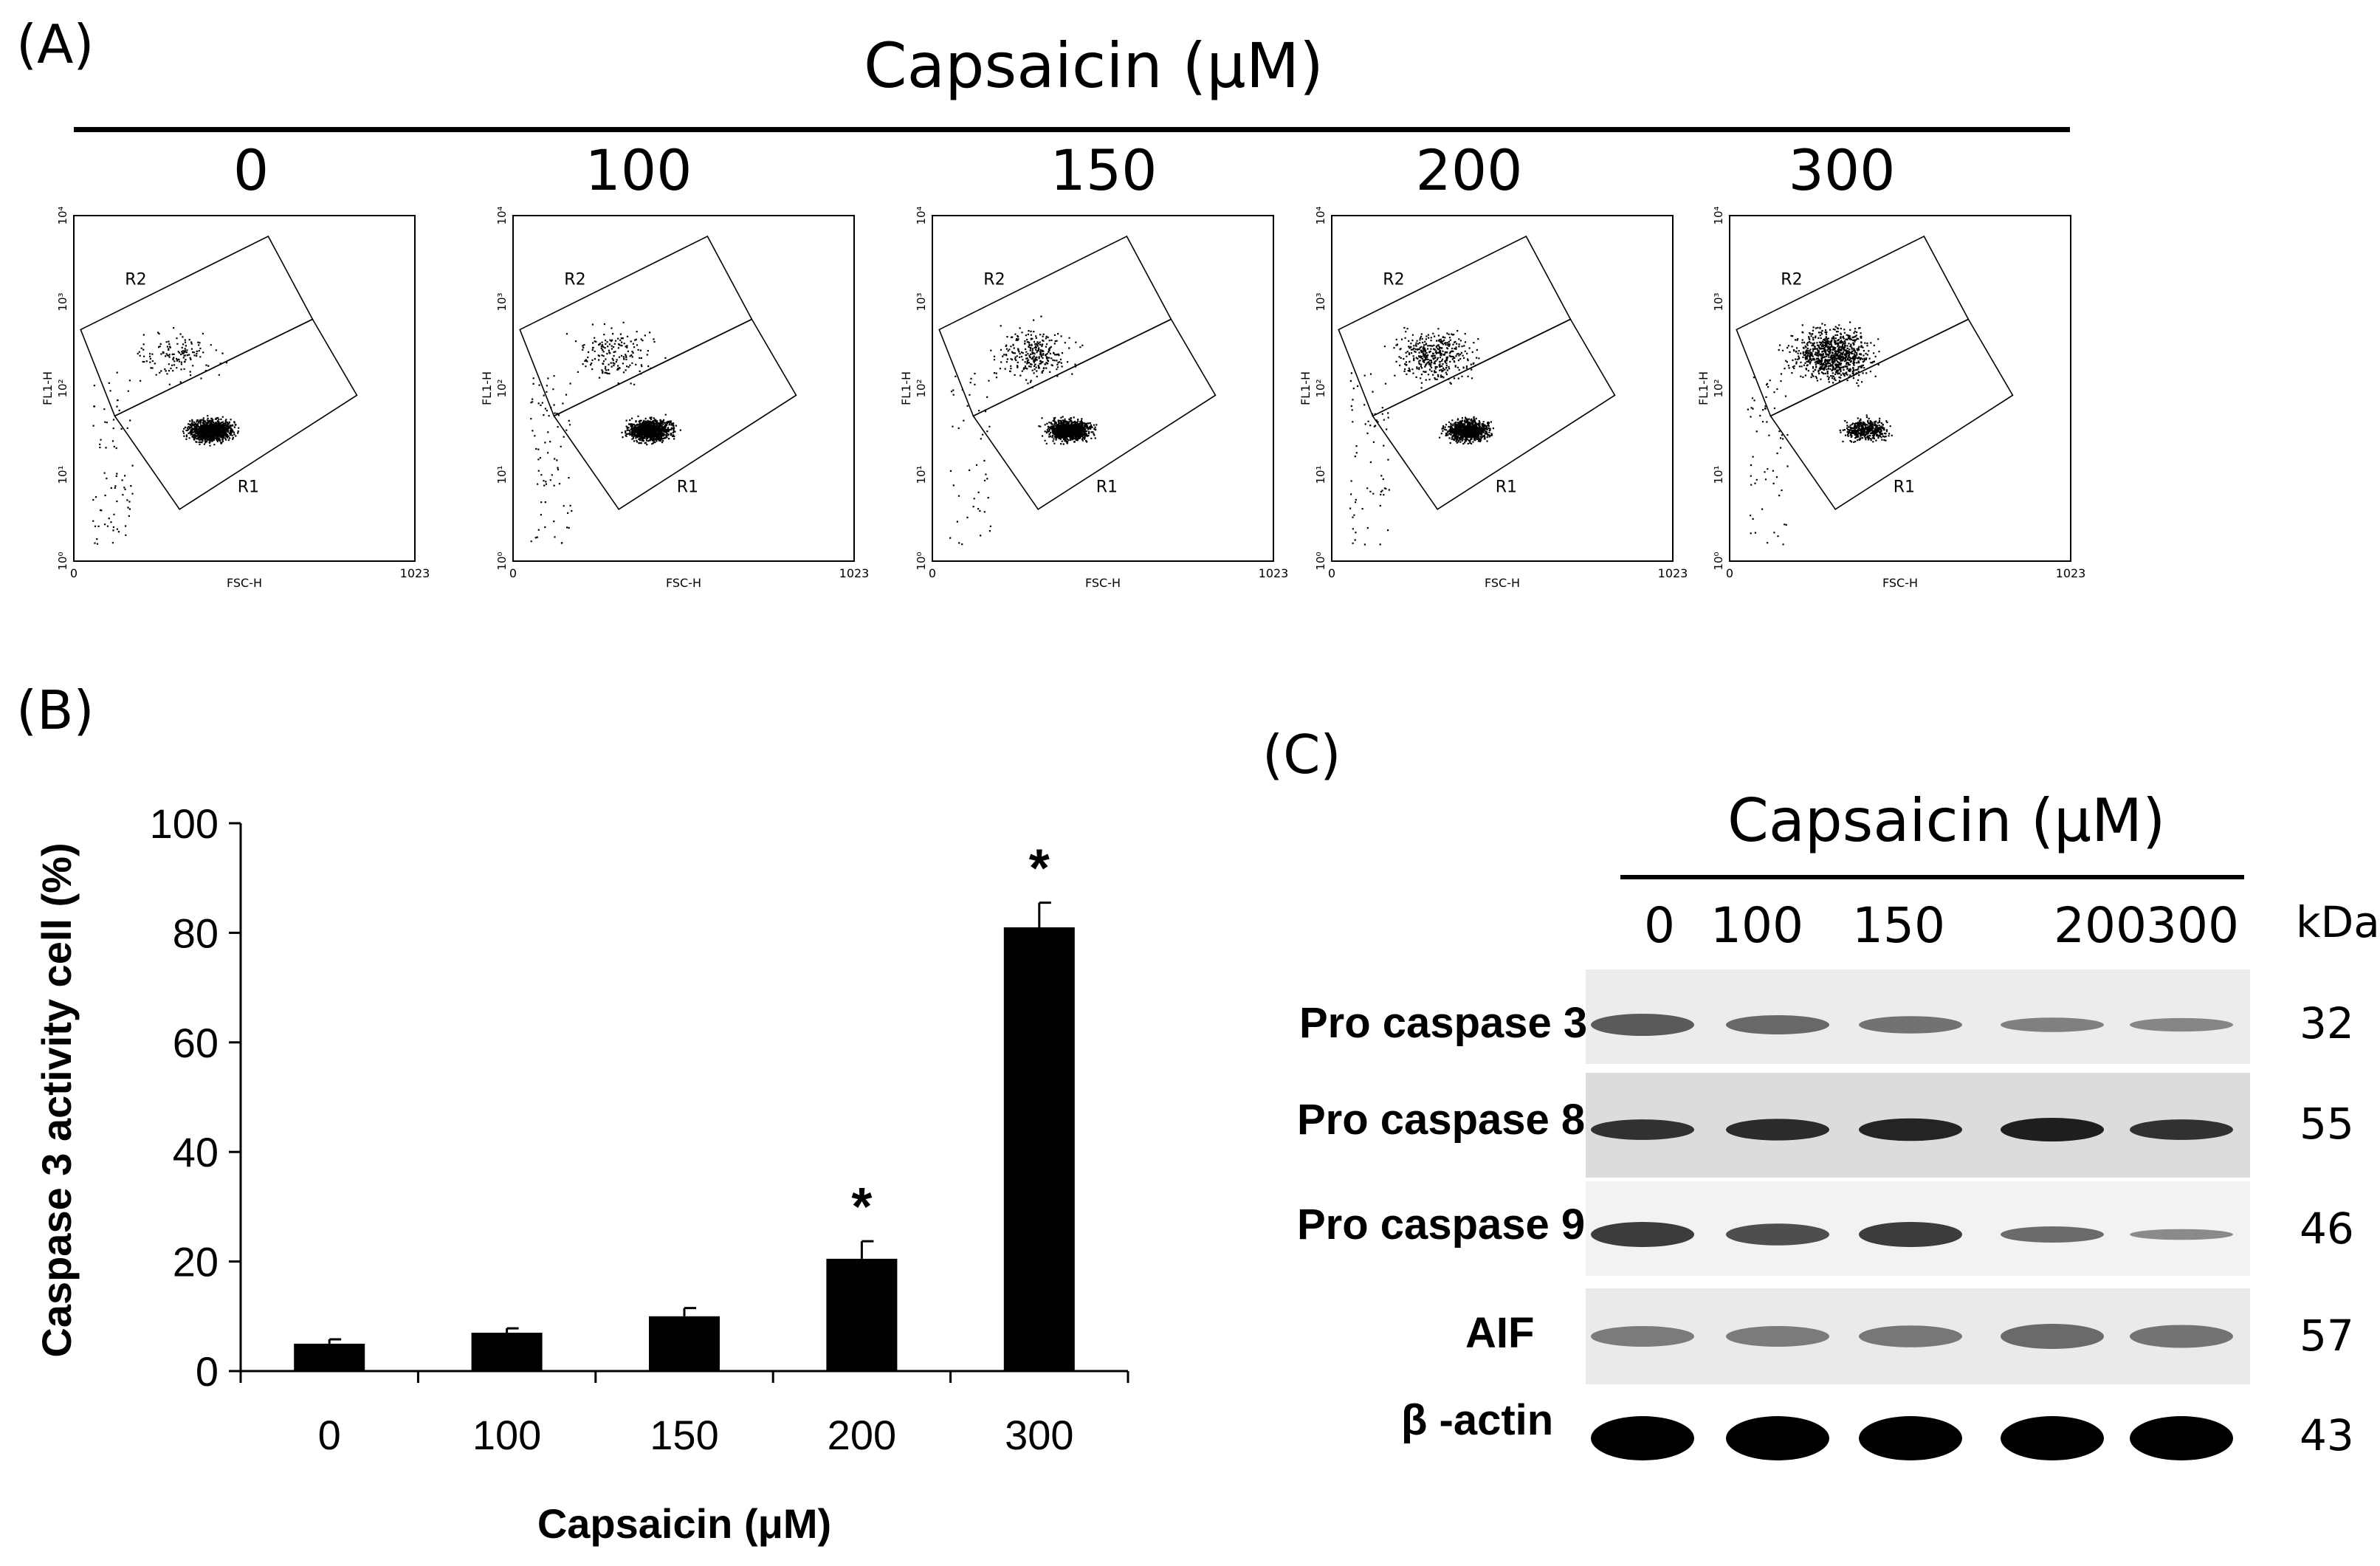 The image size is (2380, 1566). Describe the element at coordinates (1500, 1333) in the screenshot. I see `blot-row-label: AIF` at that location.